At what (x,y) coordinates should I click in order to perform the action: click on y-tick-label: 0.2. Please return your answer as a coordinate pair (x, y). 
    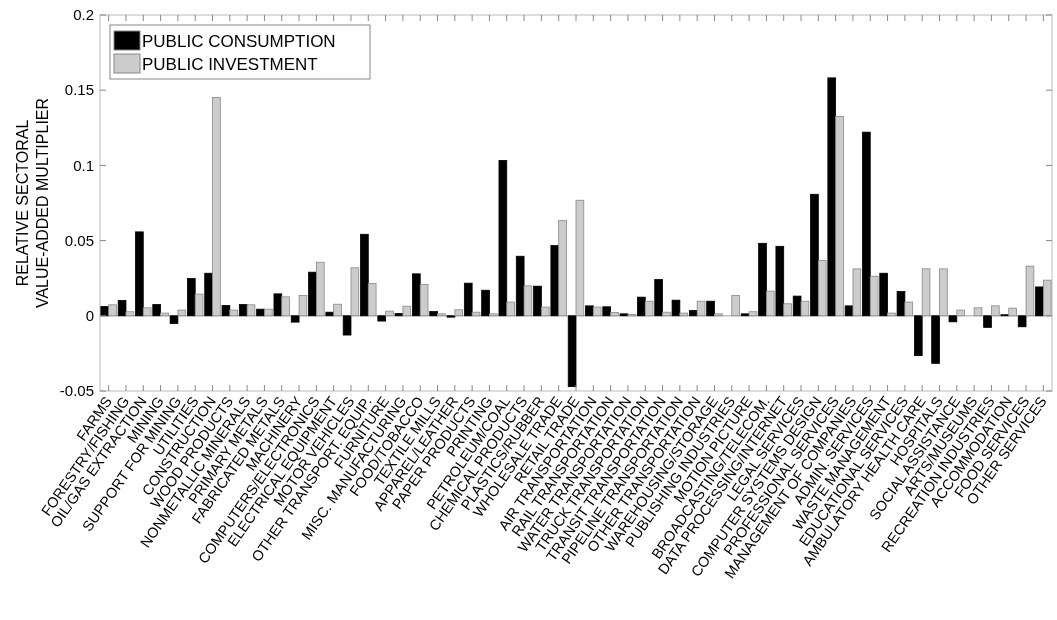
    Looking at the image, I should click on (83, 15).